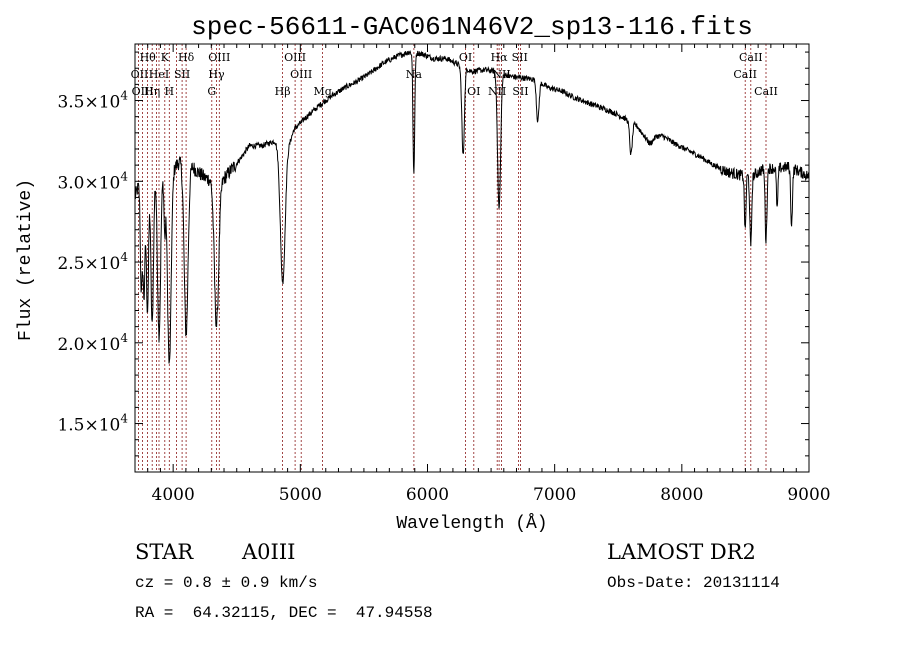 This screenshot has width=900, height=649. I want to click on line-annotation: Hη, so click(152, 91).